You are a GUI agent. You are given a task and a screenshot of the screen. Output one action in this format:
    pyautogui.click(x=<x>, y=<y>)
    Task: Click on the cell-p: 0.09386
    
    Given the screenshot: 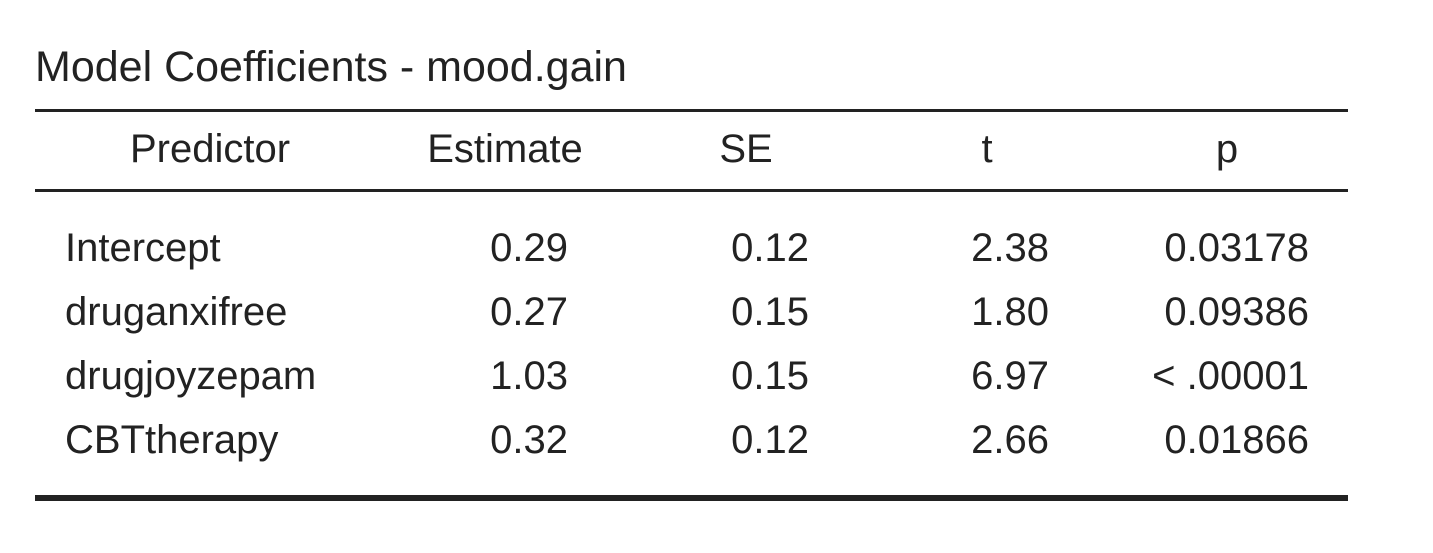 What is the action you would take?
    pyautogui.click(x=1236, y=312)
    